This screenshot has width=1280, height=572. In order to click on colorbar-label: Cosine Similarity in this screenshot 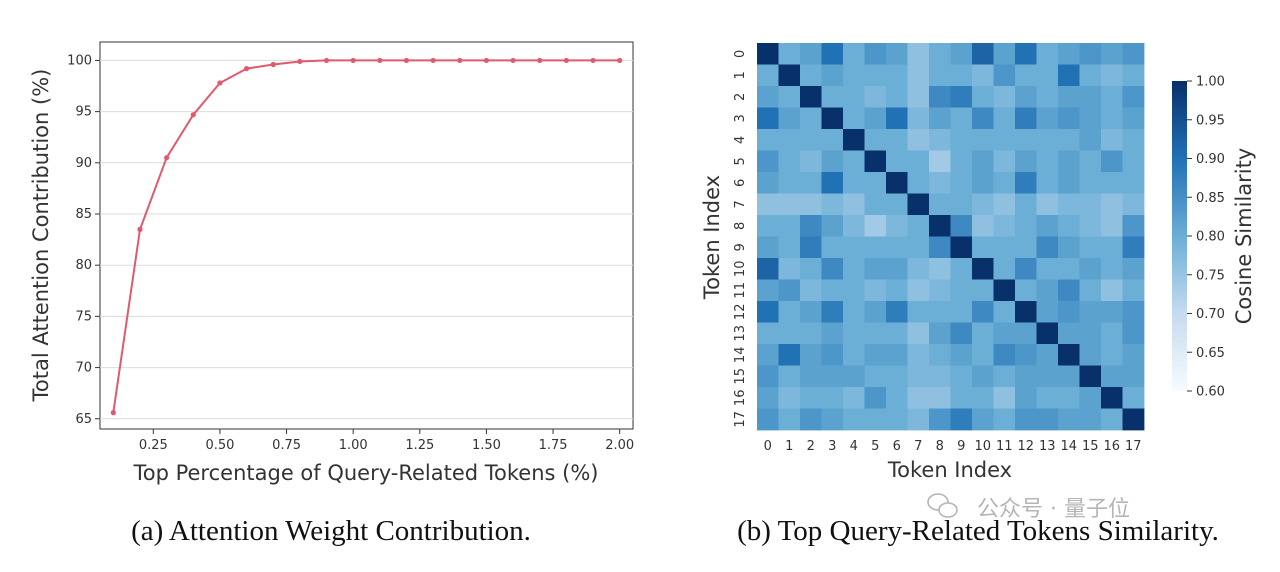, I will do `click(1244, 236)`.